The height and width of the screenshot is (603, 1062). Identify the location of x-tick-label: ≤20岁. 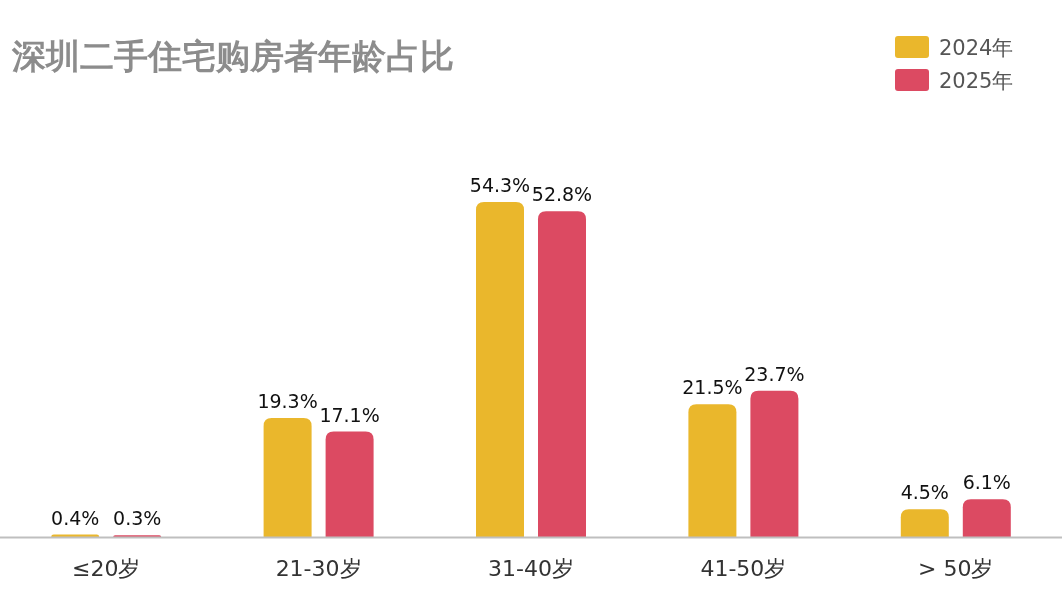
(106, 568).